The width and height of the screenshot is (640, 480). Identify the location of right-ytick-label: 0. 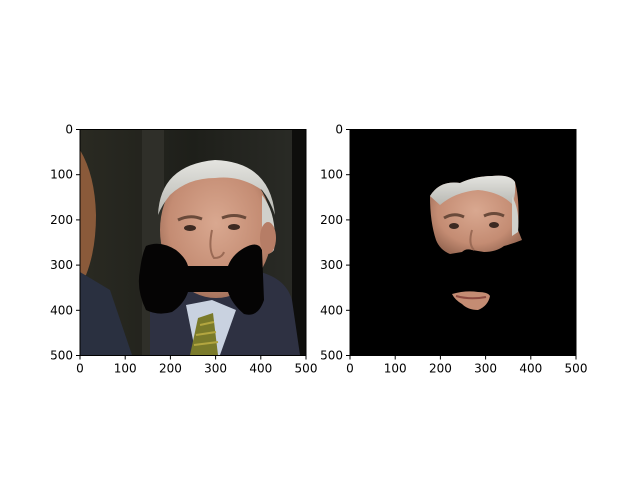
(339, 130).